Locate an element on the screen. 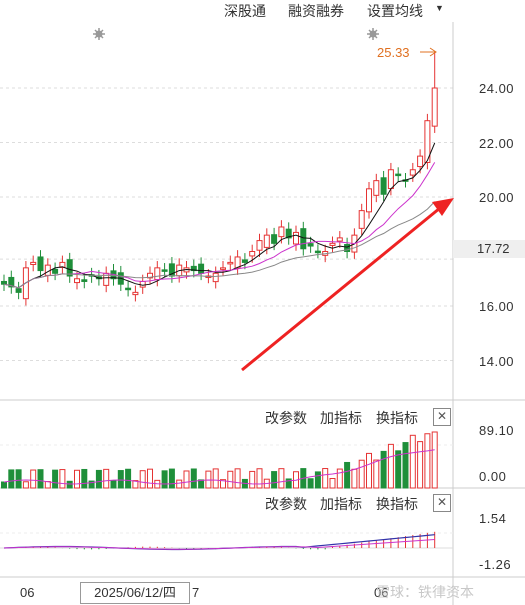 The image size is (525, 605). macd-y-label: 1.54 is located at coordinates (493, 518).